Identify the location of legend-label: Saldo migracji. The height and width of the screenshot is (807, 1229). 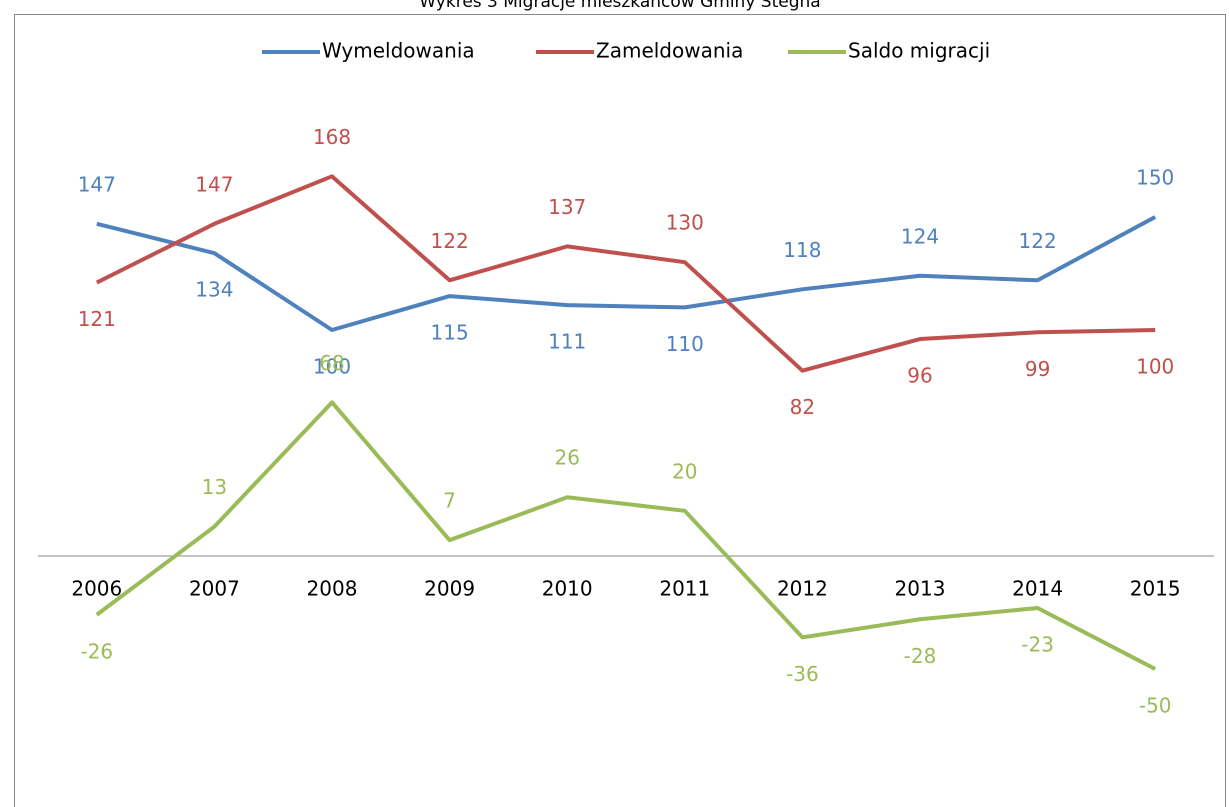
(919, 51).